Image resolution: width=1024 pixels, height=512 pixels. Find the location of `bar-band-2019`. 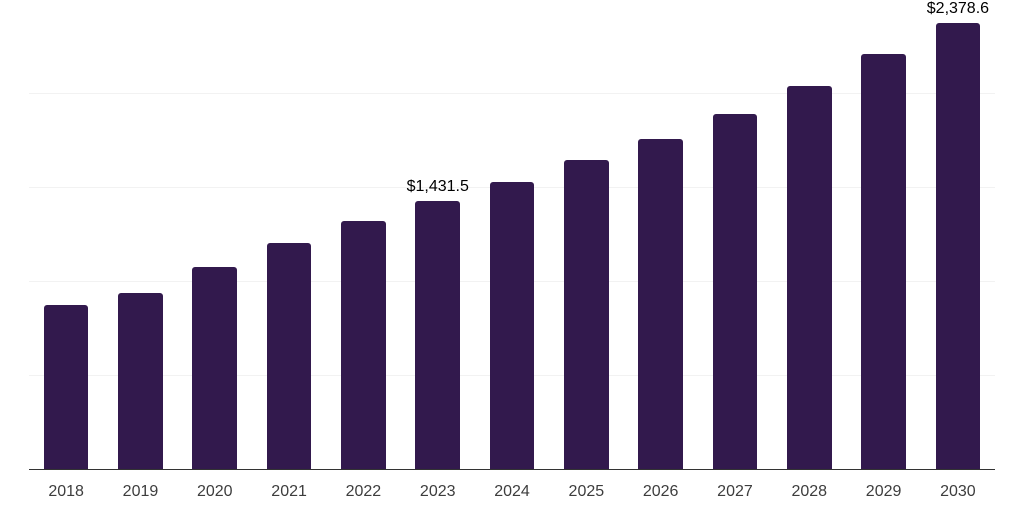

bar-band-2019 is located at coordinates (140, 235).